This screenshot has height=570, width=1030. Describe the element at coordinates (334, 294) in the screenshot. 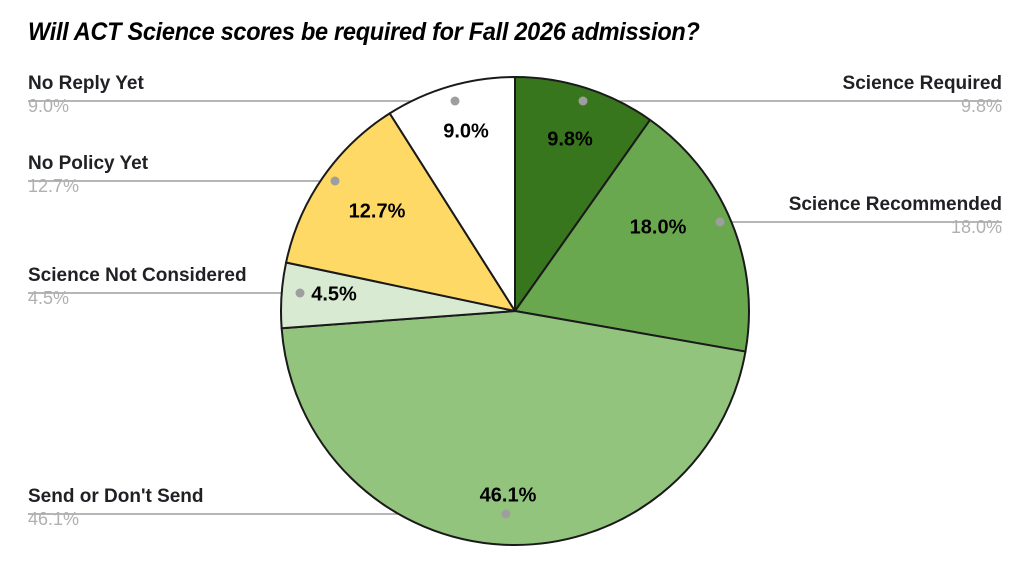

I see `slice-value-label: 4.5%` at that location.